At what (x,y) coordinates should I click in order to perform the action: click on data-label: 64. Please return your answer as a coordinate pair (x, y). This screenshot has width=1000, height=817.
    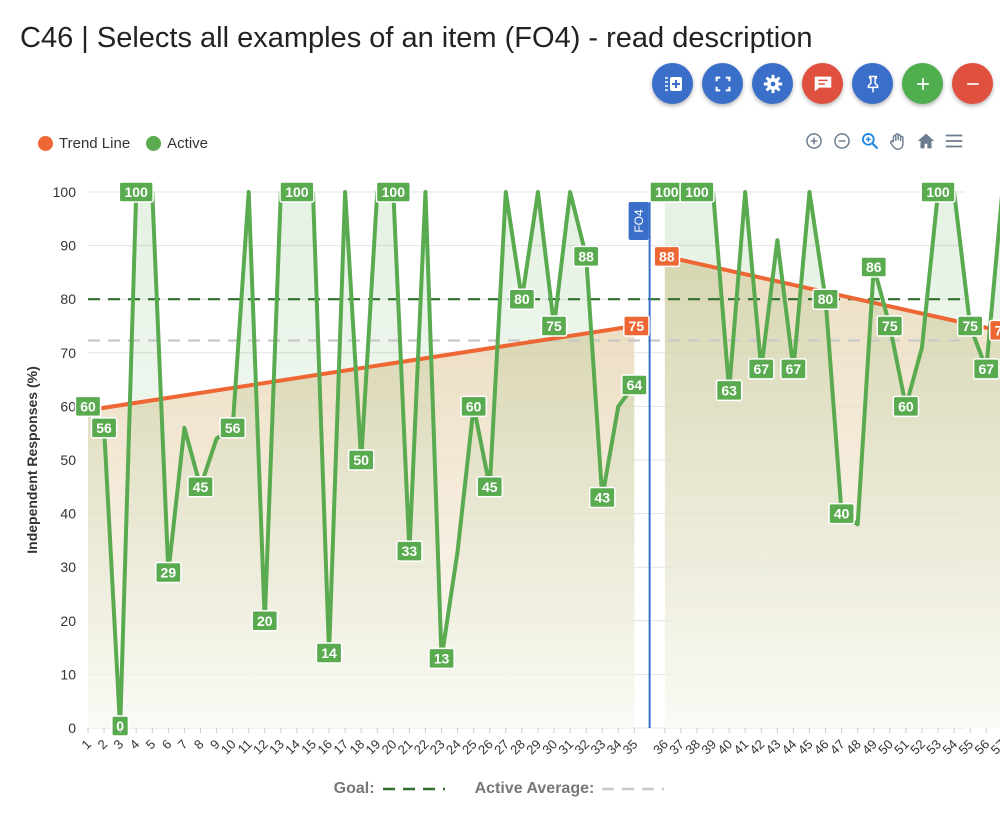
    Looking at the image, I should click on (635, 385).